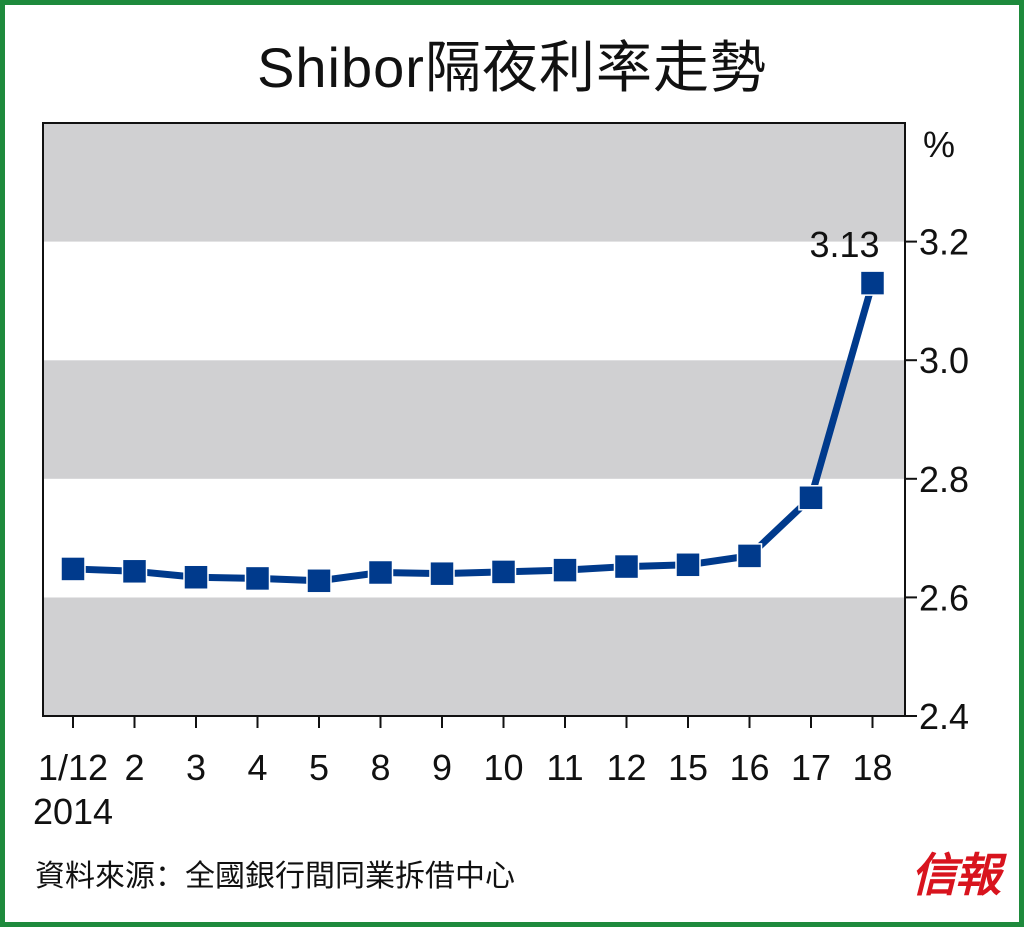 The width and height of the screenshot is (1024, 927). Describe the element at coordinates (749, 767) in the screenshot. I see `x-tick-label: 16` at that location.